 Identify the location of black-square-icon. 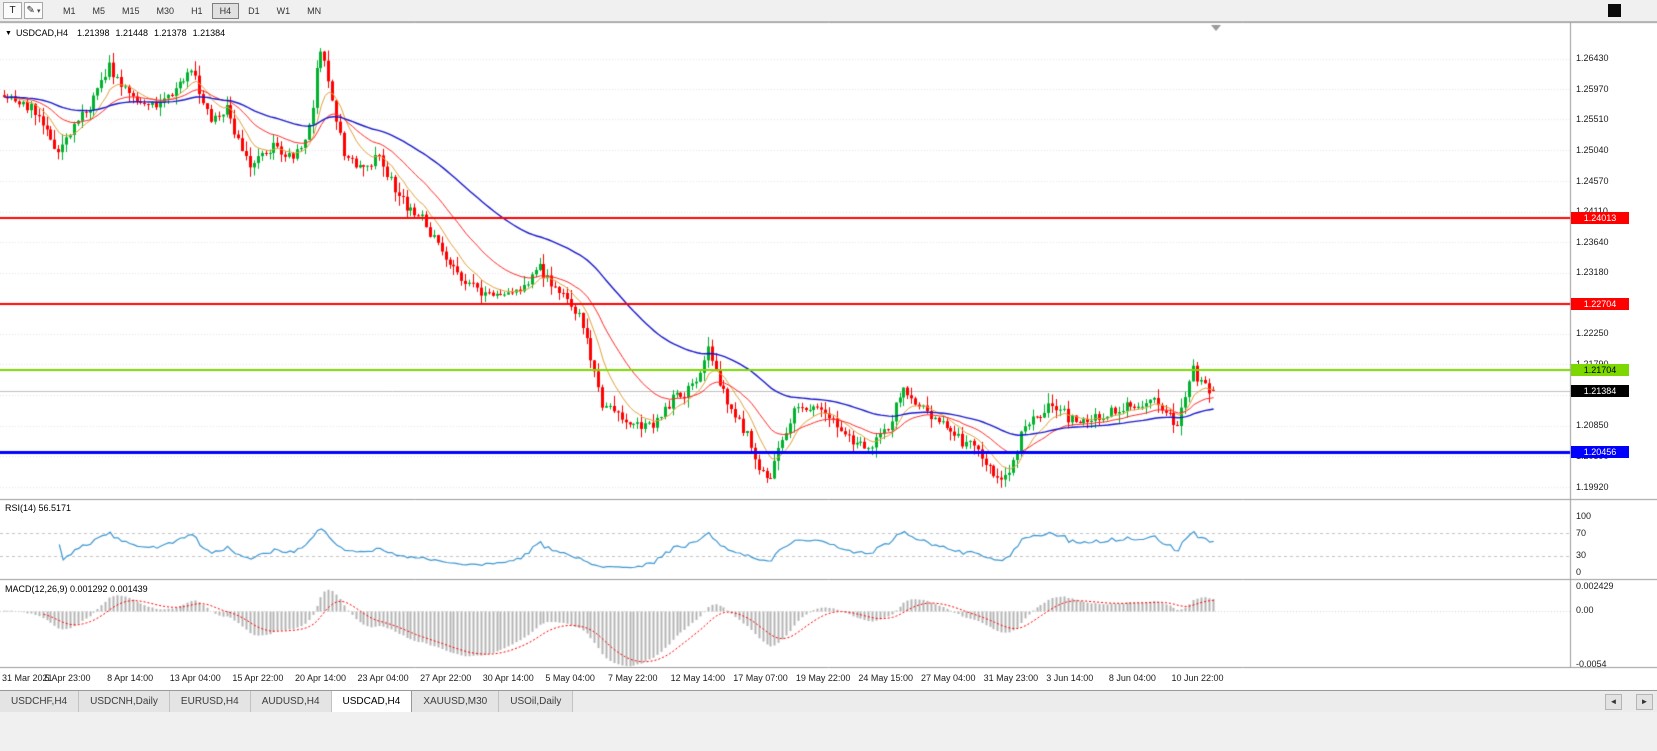
(1614, 10).